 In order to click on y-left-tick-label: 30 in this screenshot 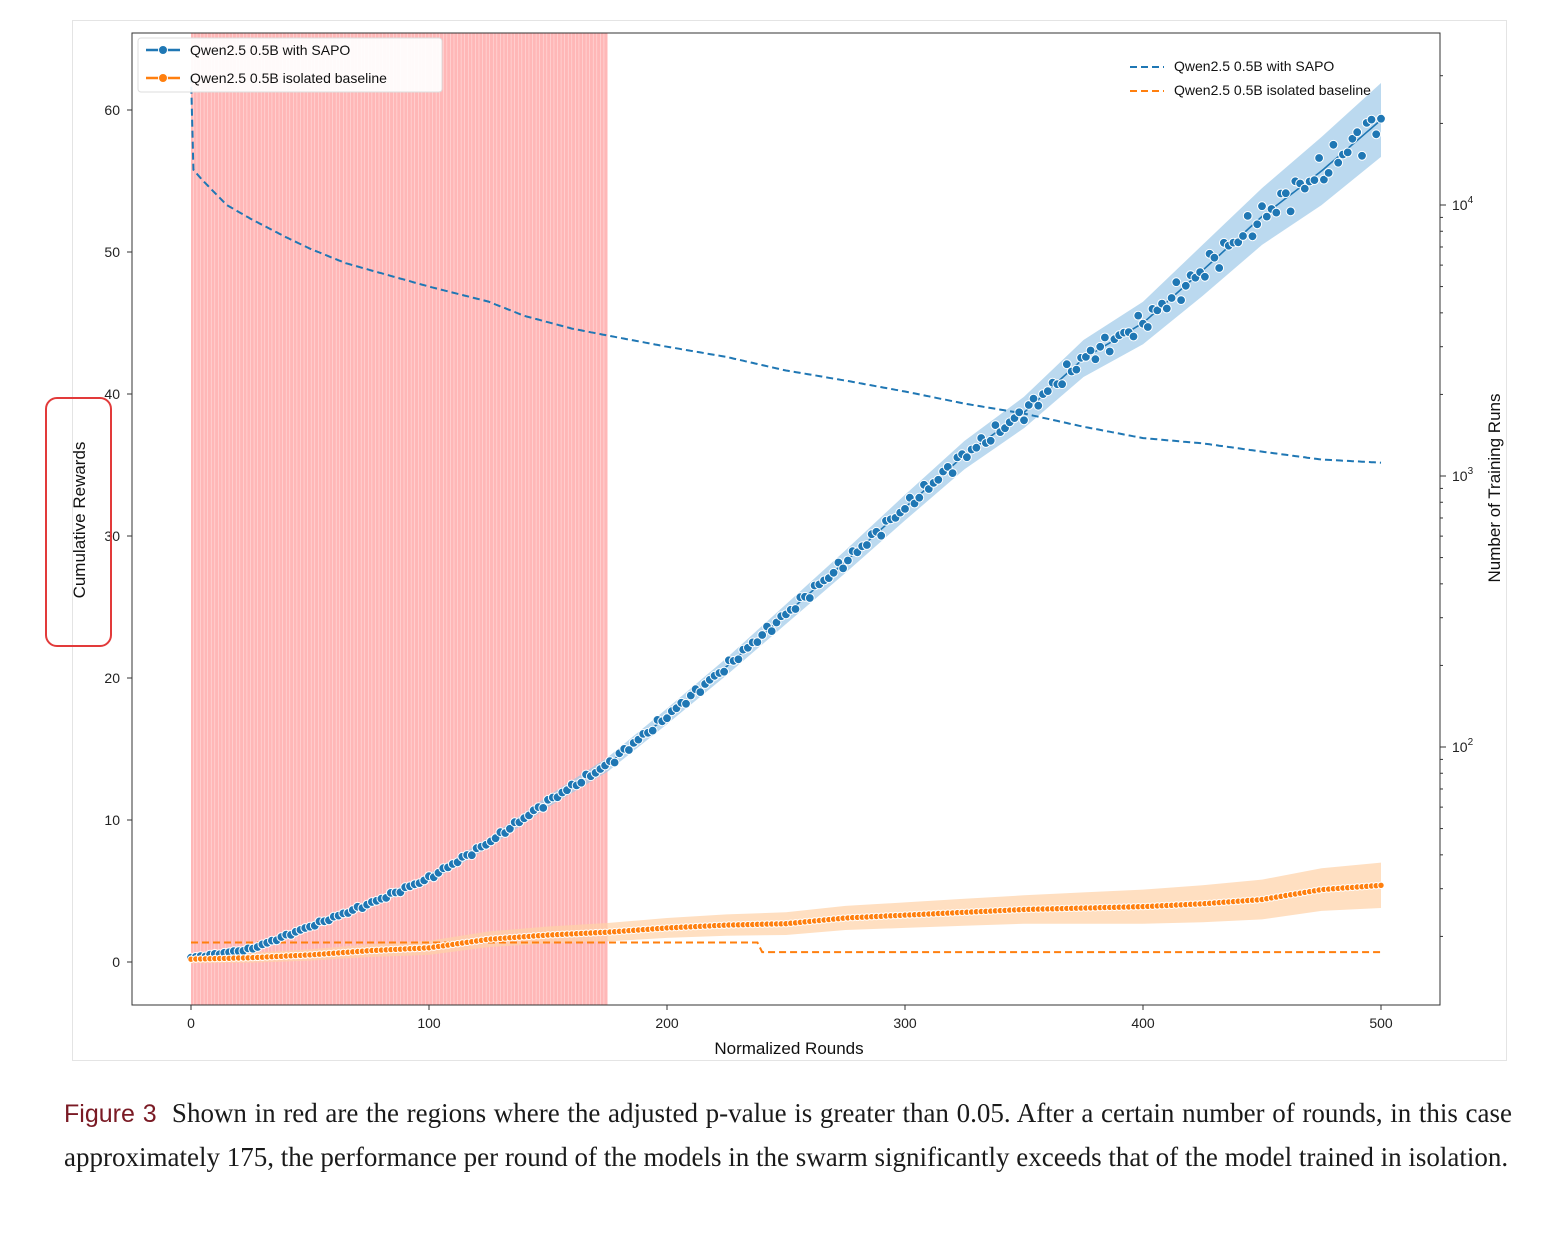, I will do `click(112, 536)`.